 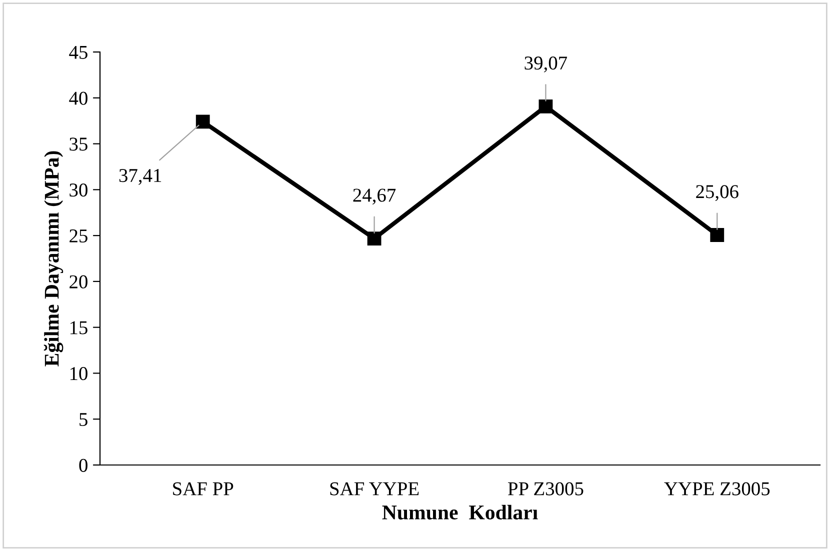 What do you see at coordinates (83, 465) in the screenshot?
I see `y-tick-label: 0` at bounding box center [83, 465].